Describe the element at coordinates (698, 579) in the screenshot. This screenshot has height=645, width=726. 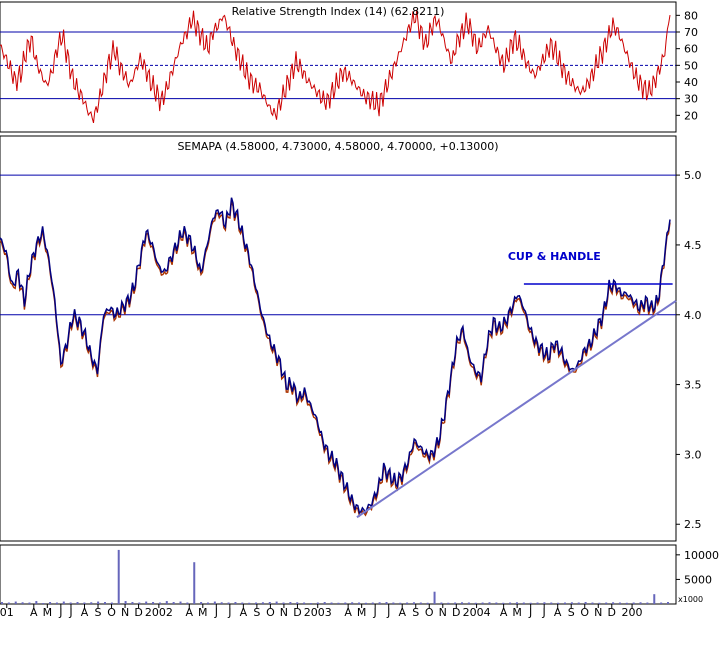
I see `y-tick-label: 5000` at that location.